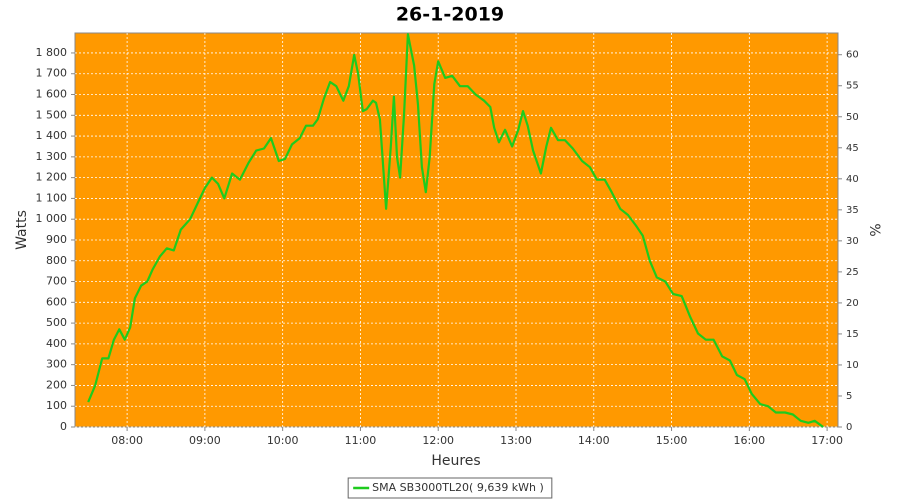  I want to click on x-tick-label: 15:00, so click(672, 440).